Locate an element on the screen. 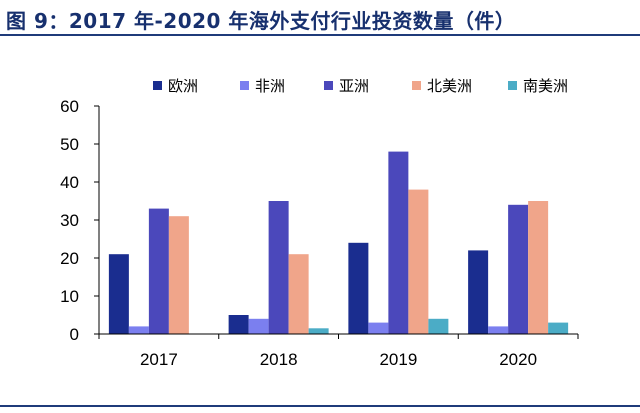 The image size is (640, 413). chart-legend: 欧洲 非洲 亚洲 北美洲 南美洲 is located at coordinates (360, 86).